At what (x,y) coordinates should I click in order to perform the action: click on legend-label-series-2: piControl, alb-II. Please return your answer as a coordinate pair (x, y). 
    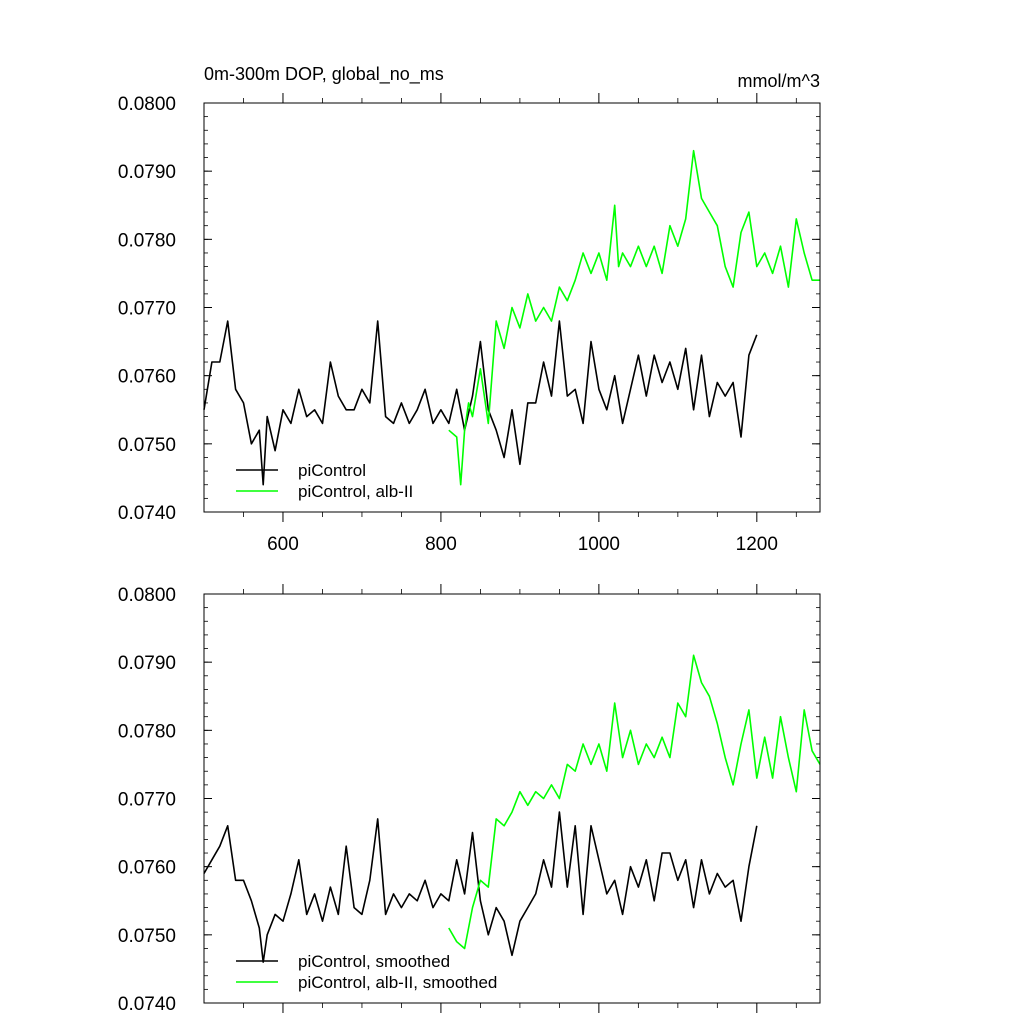
    Looking at the image, I should click on (355, 491).